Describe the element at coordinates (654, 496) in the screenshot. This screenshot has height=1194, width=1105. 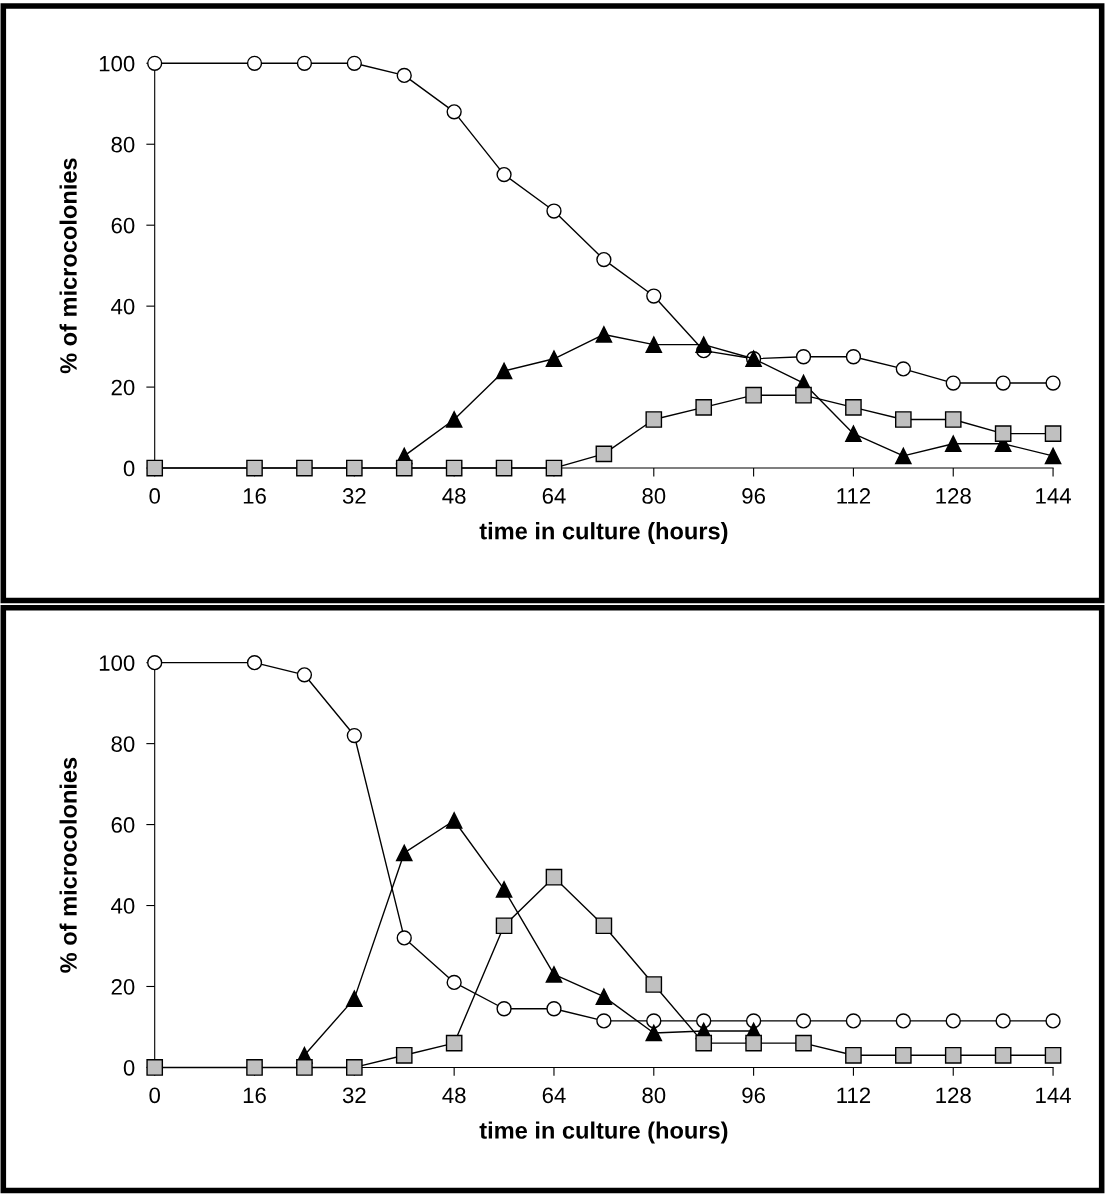
I see `x-tick-label: 80` at that location.